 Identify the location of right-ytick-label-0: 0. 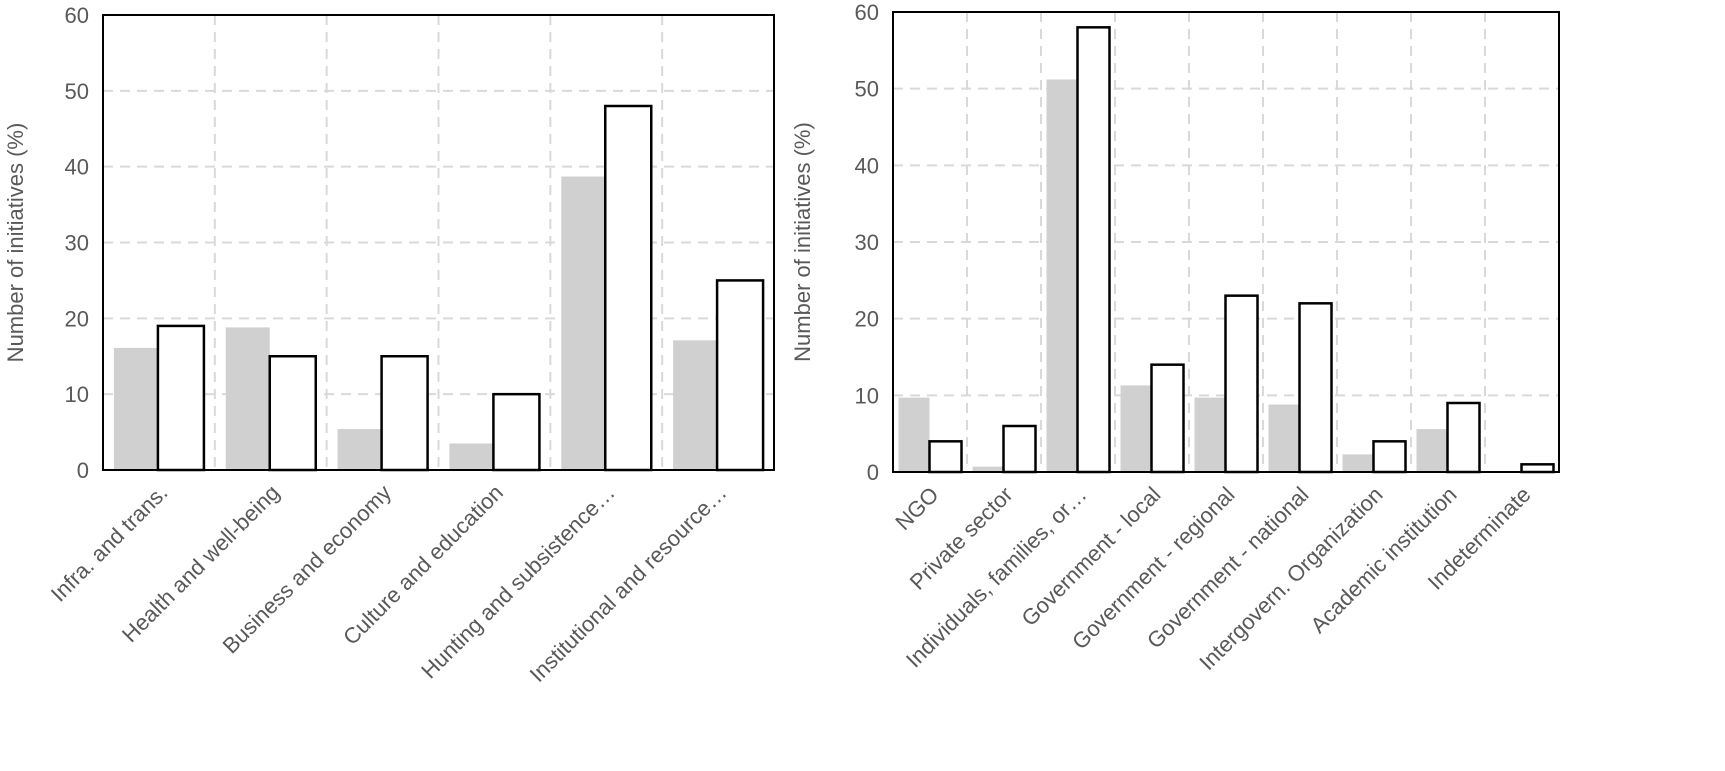
(873, 472).